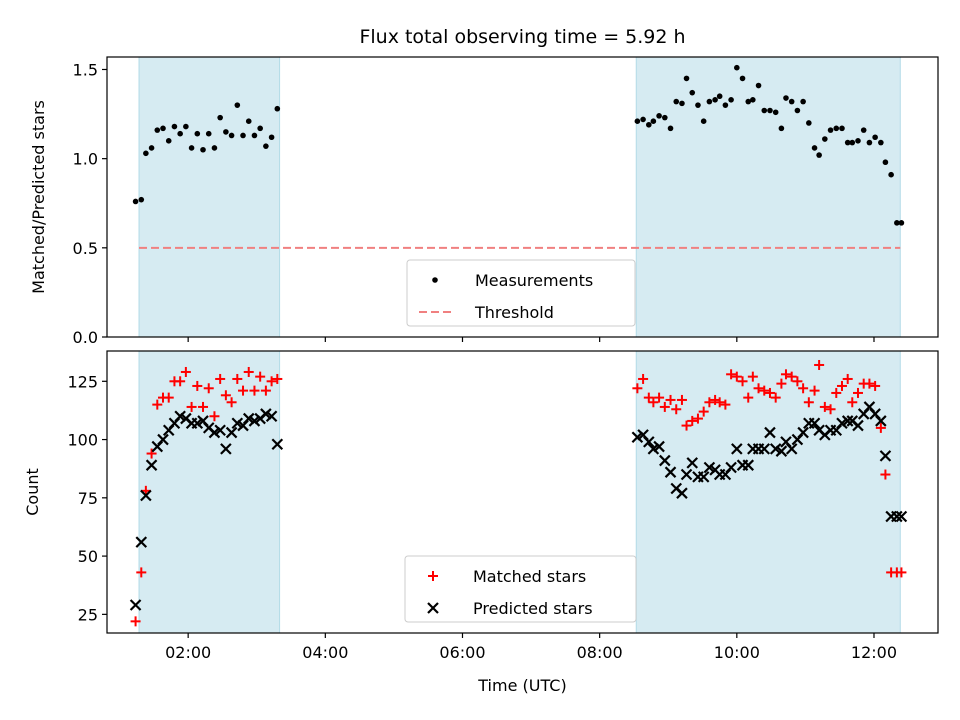 The height and width of the screenshot is (720, 960). What do you see at coordinates (85, 337) in the screenshot?
I see `y-tick-label: 0.0` at bounding box center [85, 337].